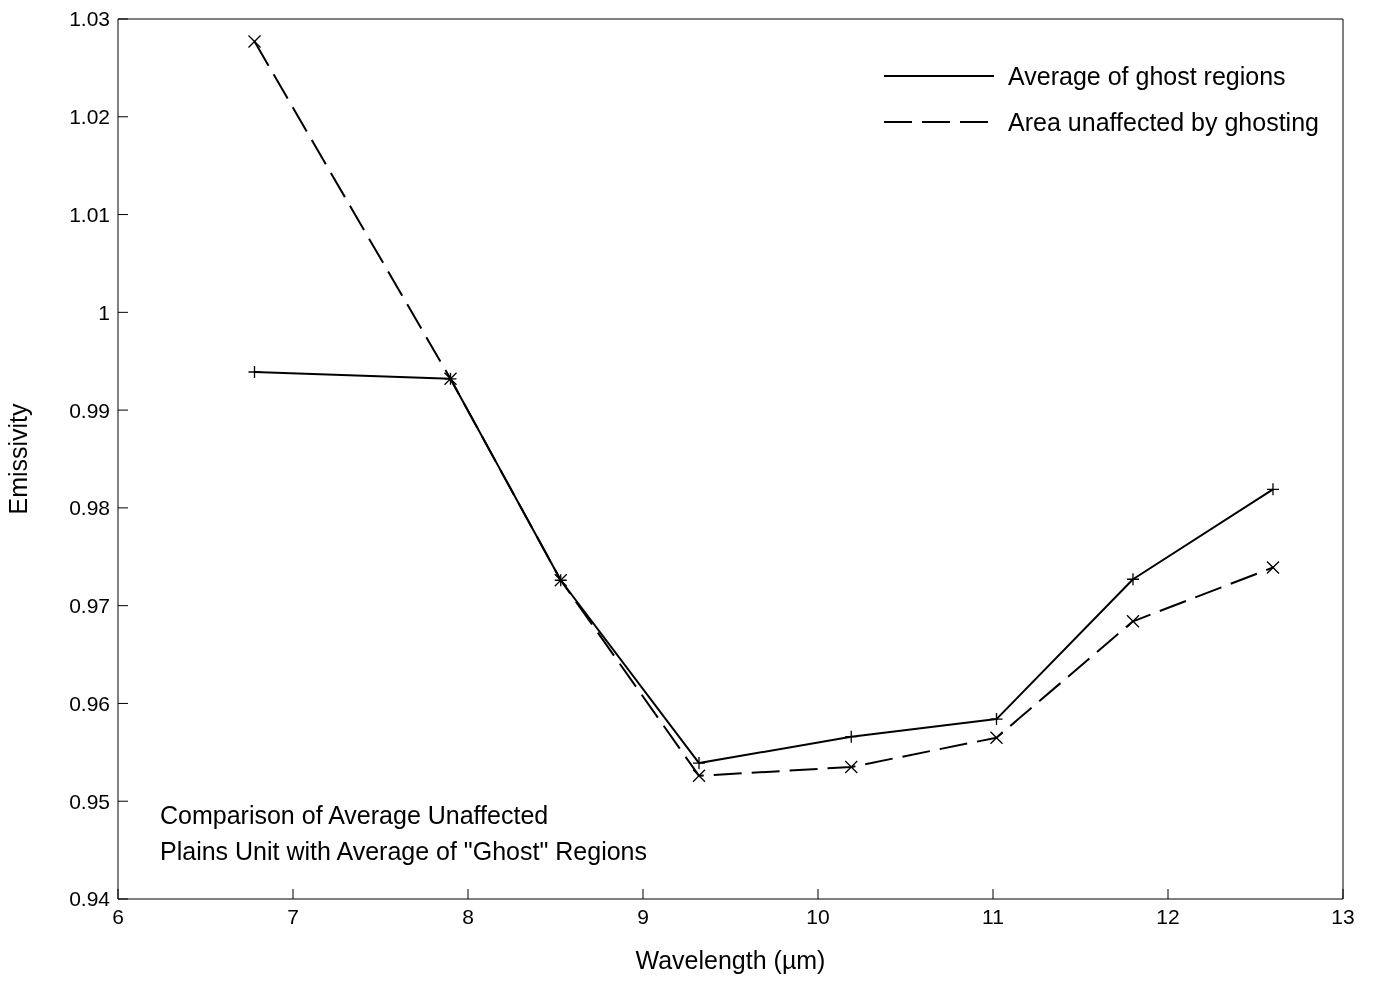  What do you see at coordinates (1168, 916) in the screenshot?
I see `x-tick-label: 12` at bounding box center [1168, 916].